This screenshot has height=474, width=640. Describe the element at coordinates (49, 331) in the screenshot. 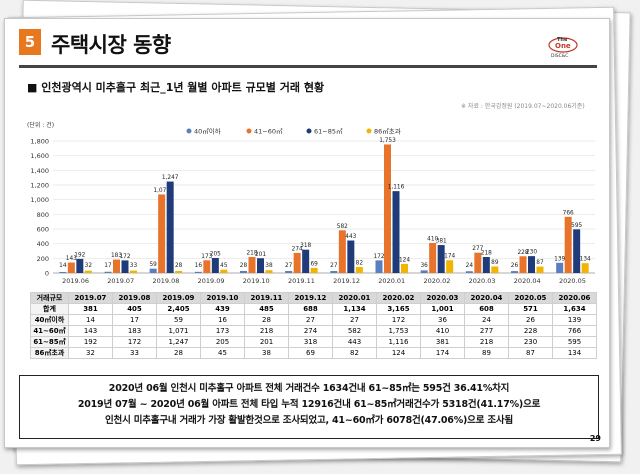

I see `table-row-label: 41~60㎡` at that location.